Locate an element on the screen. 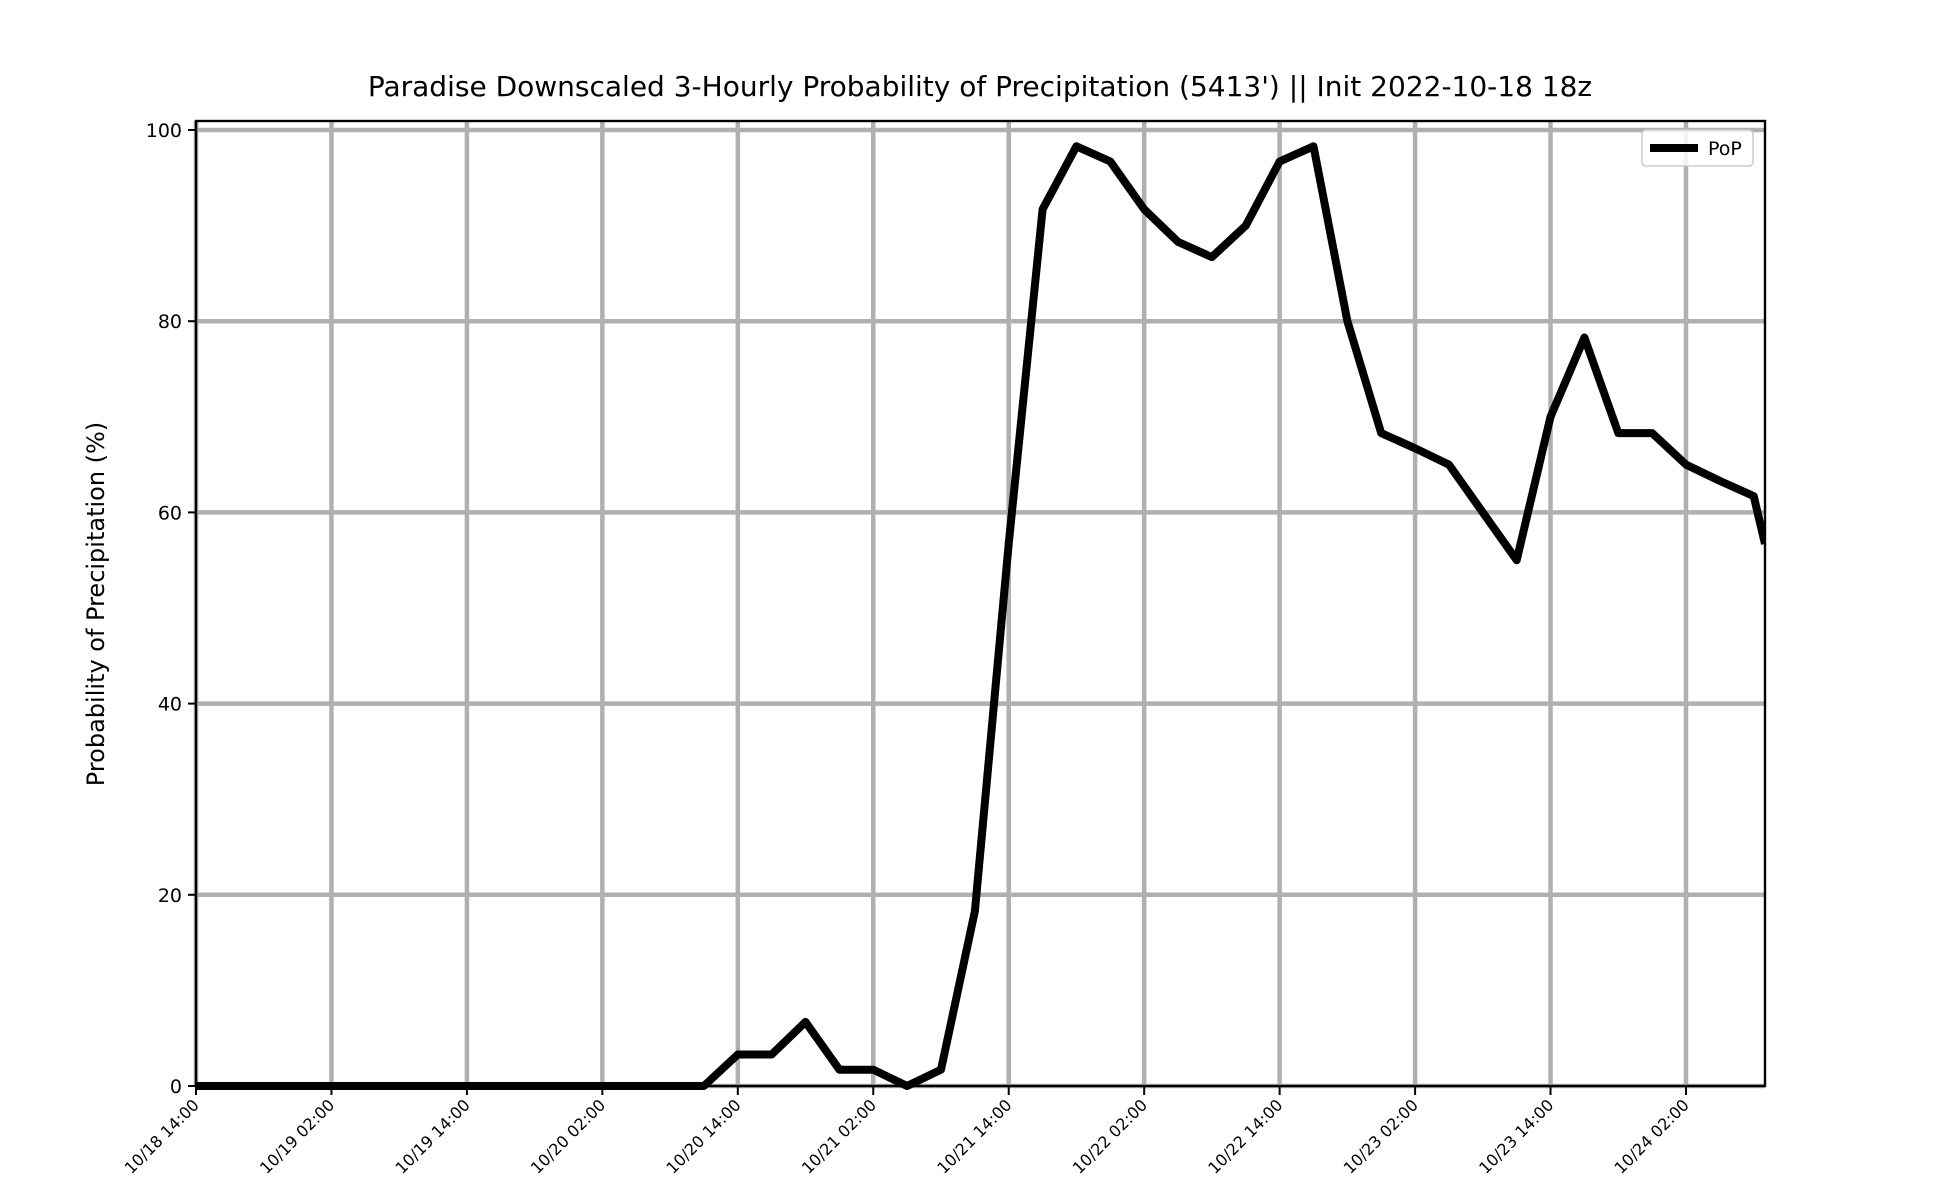 This screenshot has width=1950, height=1200. y-axis-label: Probability of Precipitation (%) is located at coordinates (96, 604).